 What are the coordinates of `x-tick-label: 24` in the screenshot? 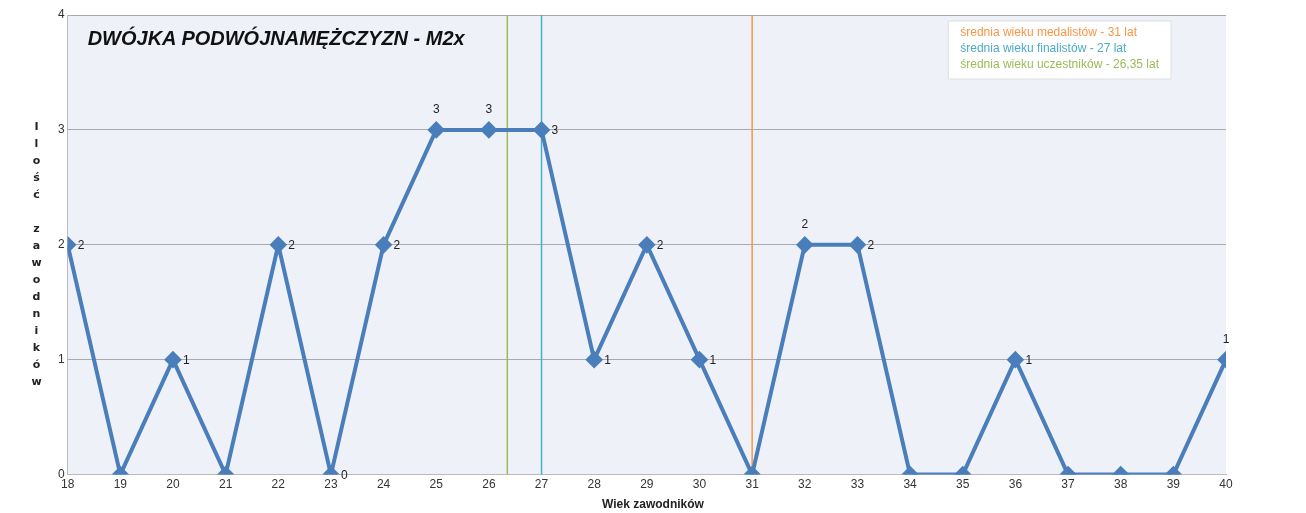 It's located at (383, 484).